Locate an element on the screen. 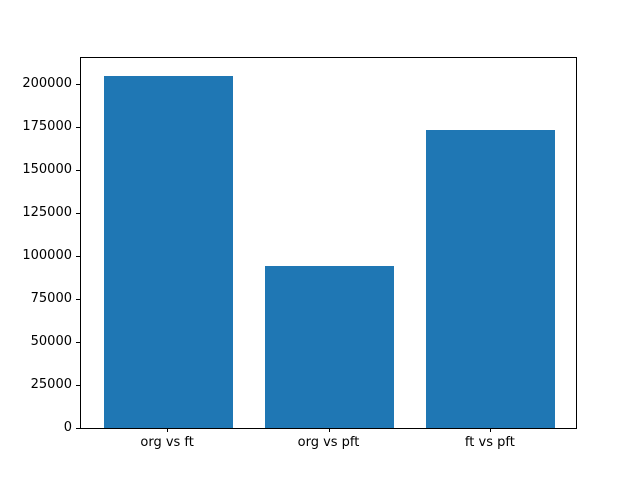  x-tick-label-org-vs-ft: org vs ft is located at coordinates (167, 442).